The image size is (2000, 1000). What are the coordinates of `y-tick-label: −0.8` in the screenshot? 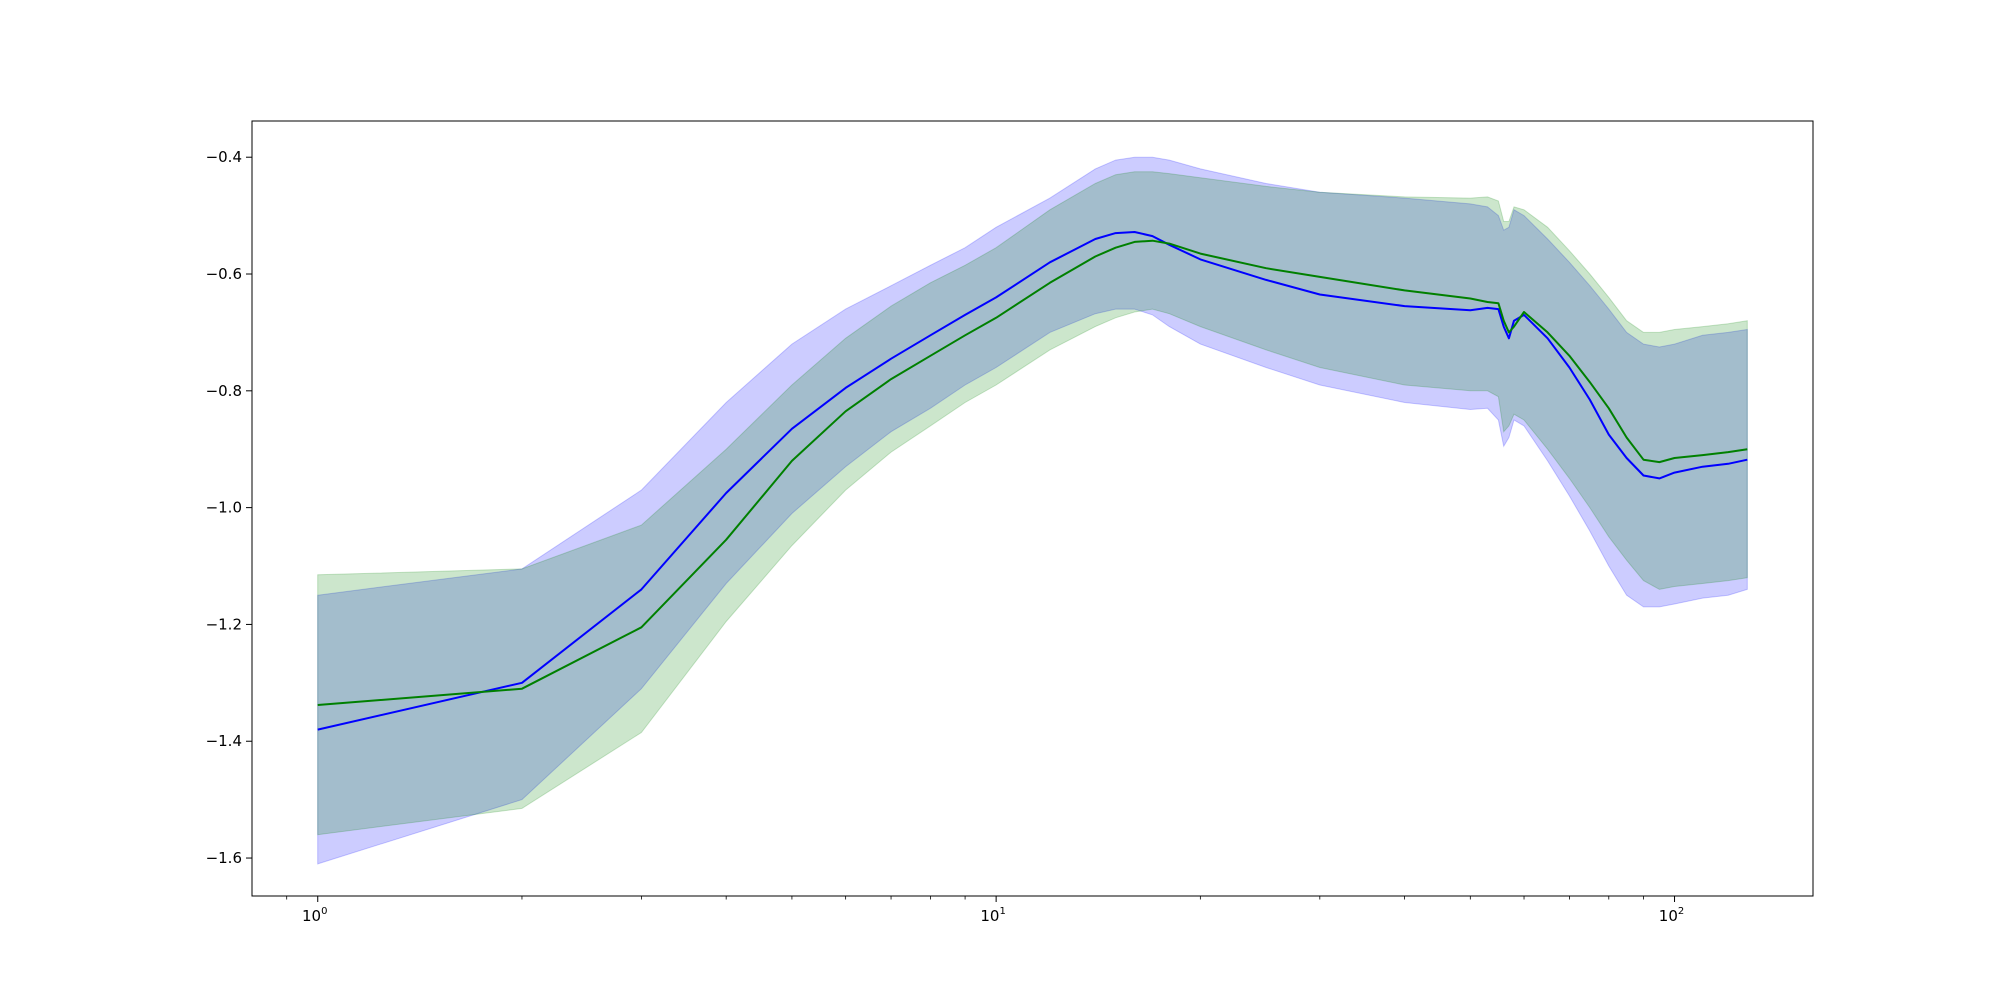 It's located at (224, 391).